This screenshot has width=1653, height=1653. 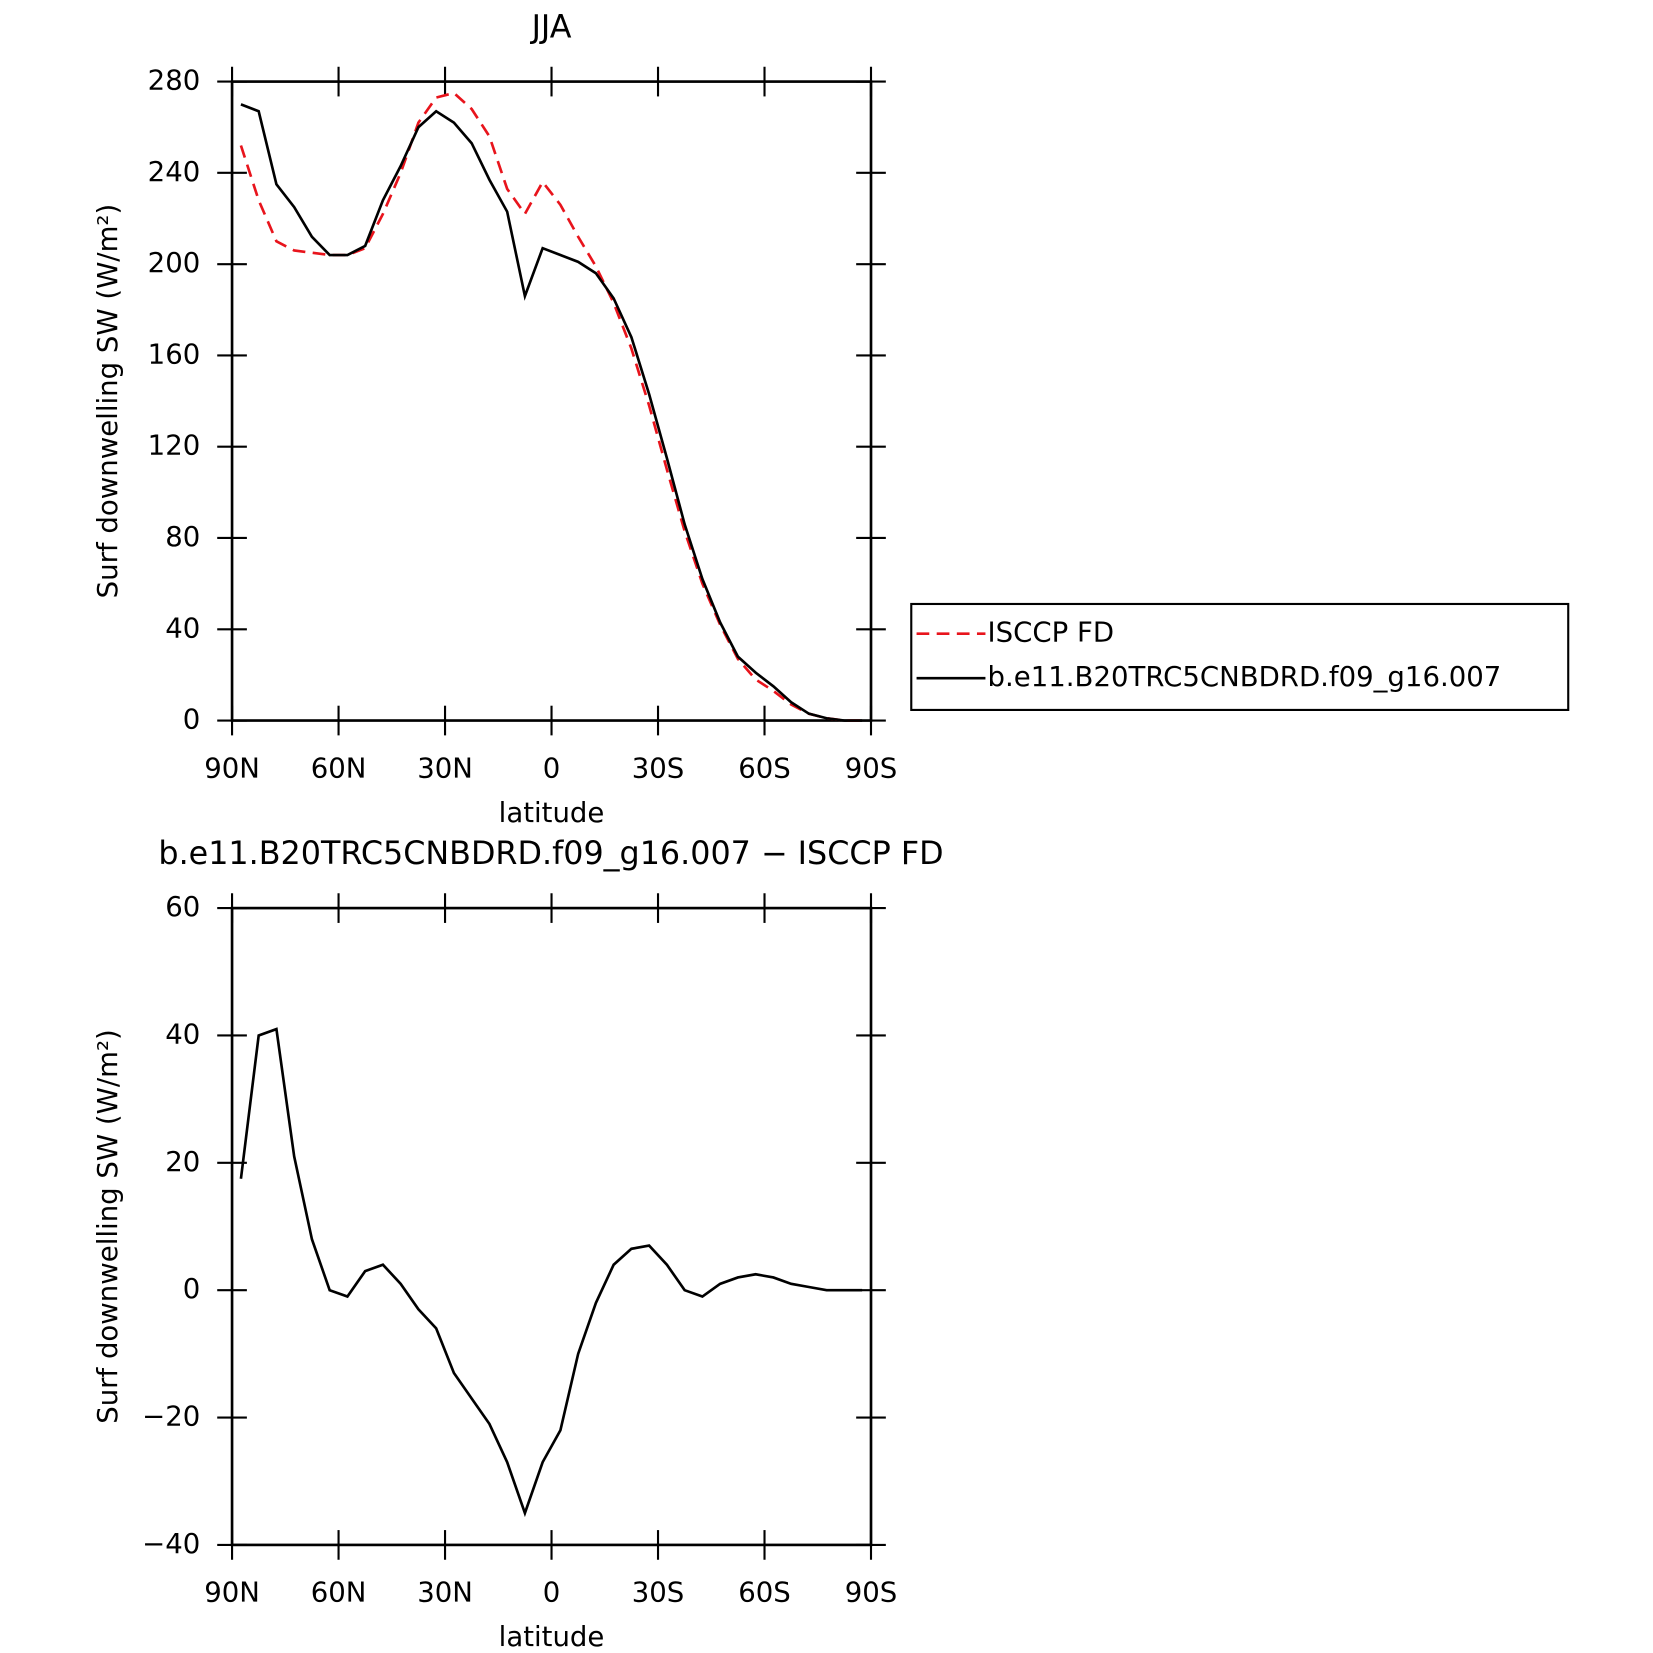 I want to click on y-tick-label: 160, so click(x=174, y=354).